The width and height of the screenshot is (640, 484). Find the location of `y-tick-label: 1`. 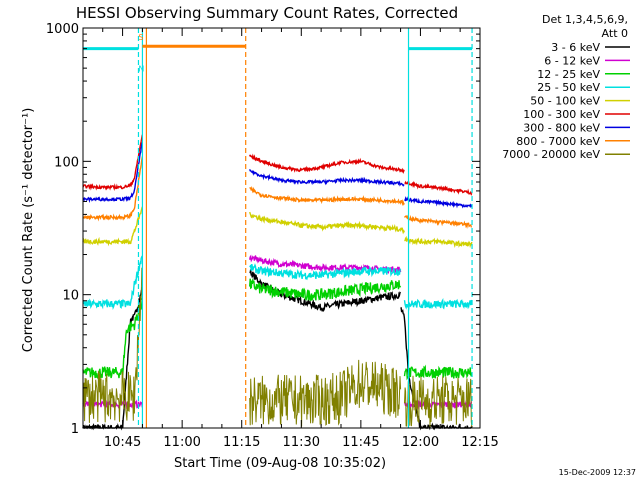

y-tick-label: 1 is located at coordinates (75, 429).